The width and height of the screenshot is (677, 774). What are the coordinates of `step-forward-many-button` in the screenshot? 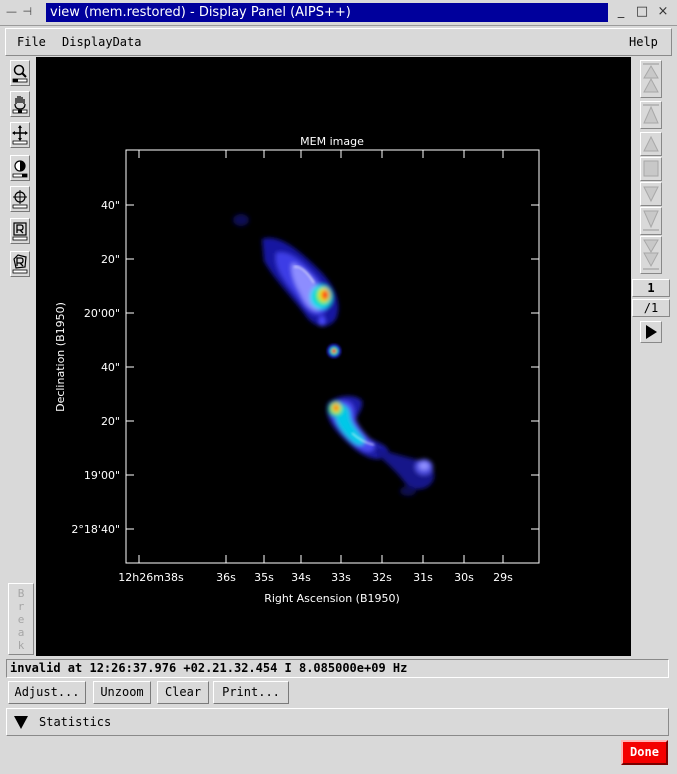 It's located at (651, 221).